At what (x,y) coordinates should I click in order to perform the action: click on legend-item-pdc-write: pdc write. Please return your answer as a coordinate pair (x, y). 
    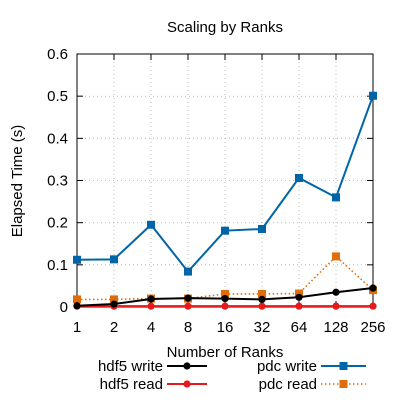
    Looking at the image, I should click on (311, 366).